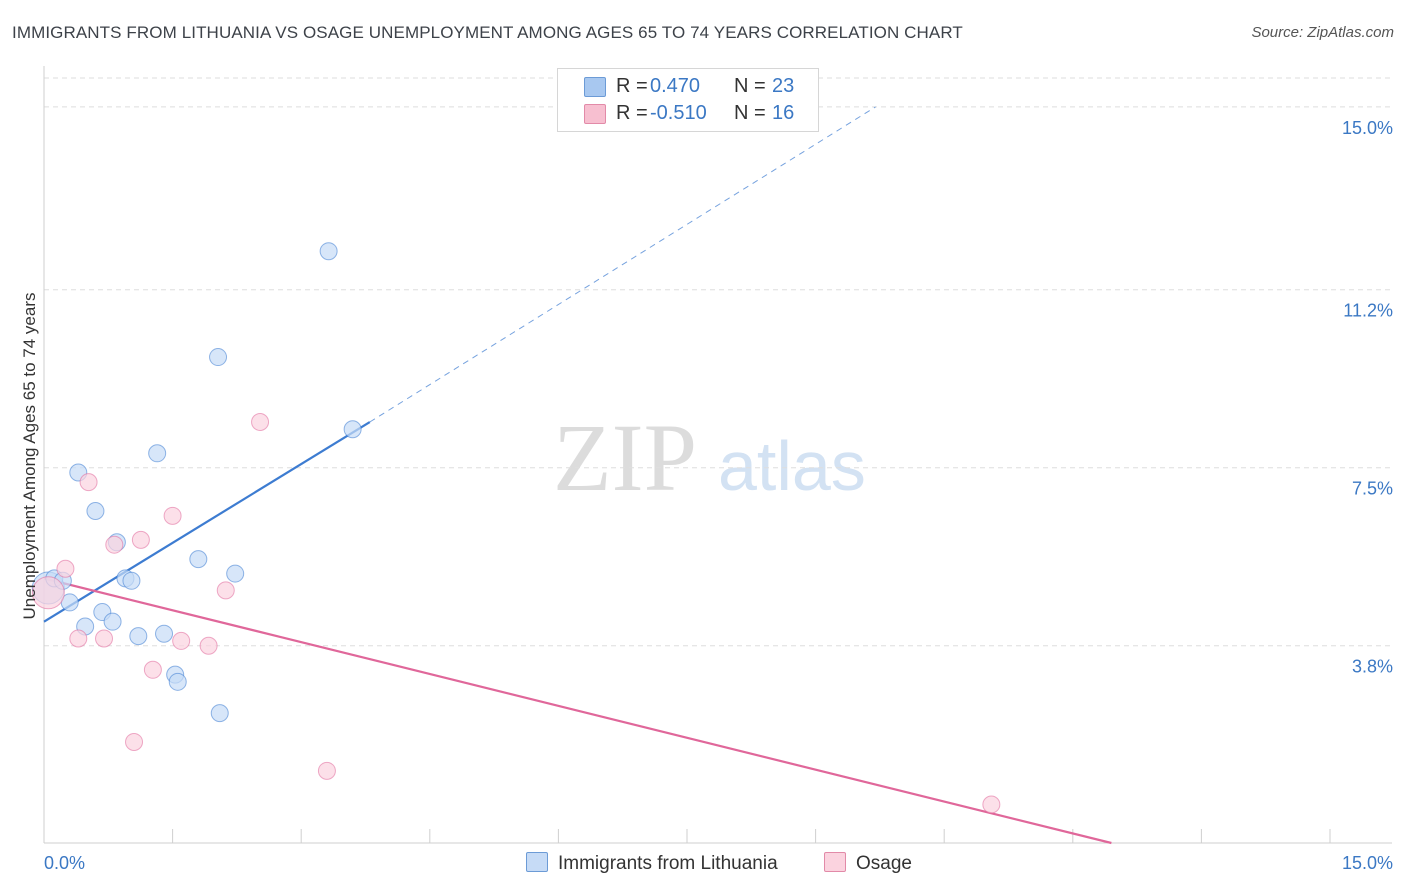  I want to click on bottom-legend-swatch-osage, so click(835, 862).